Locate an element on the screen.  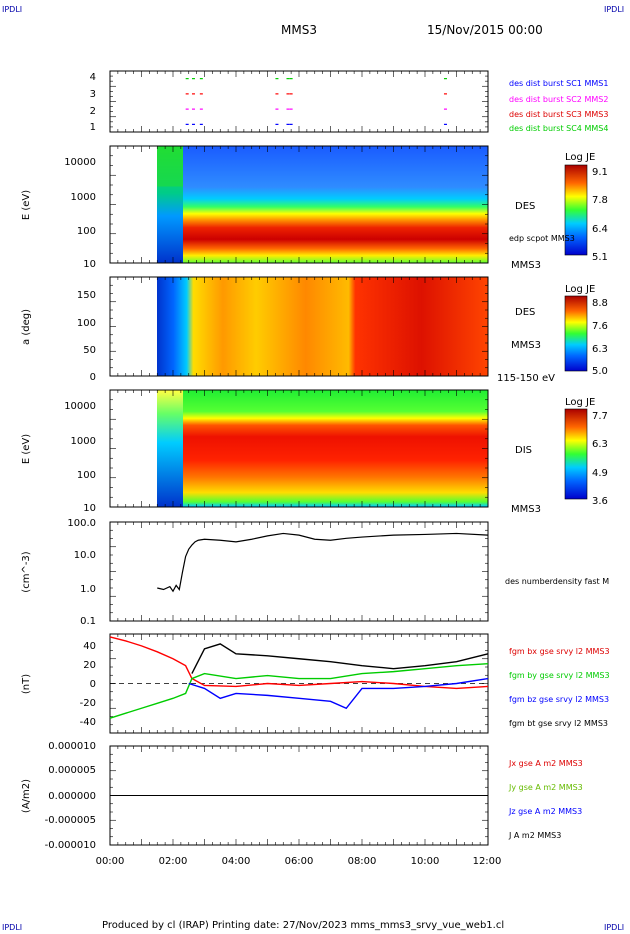
ytick-label: 0.000000 is located at coordinates (72, 796).